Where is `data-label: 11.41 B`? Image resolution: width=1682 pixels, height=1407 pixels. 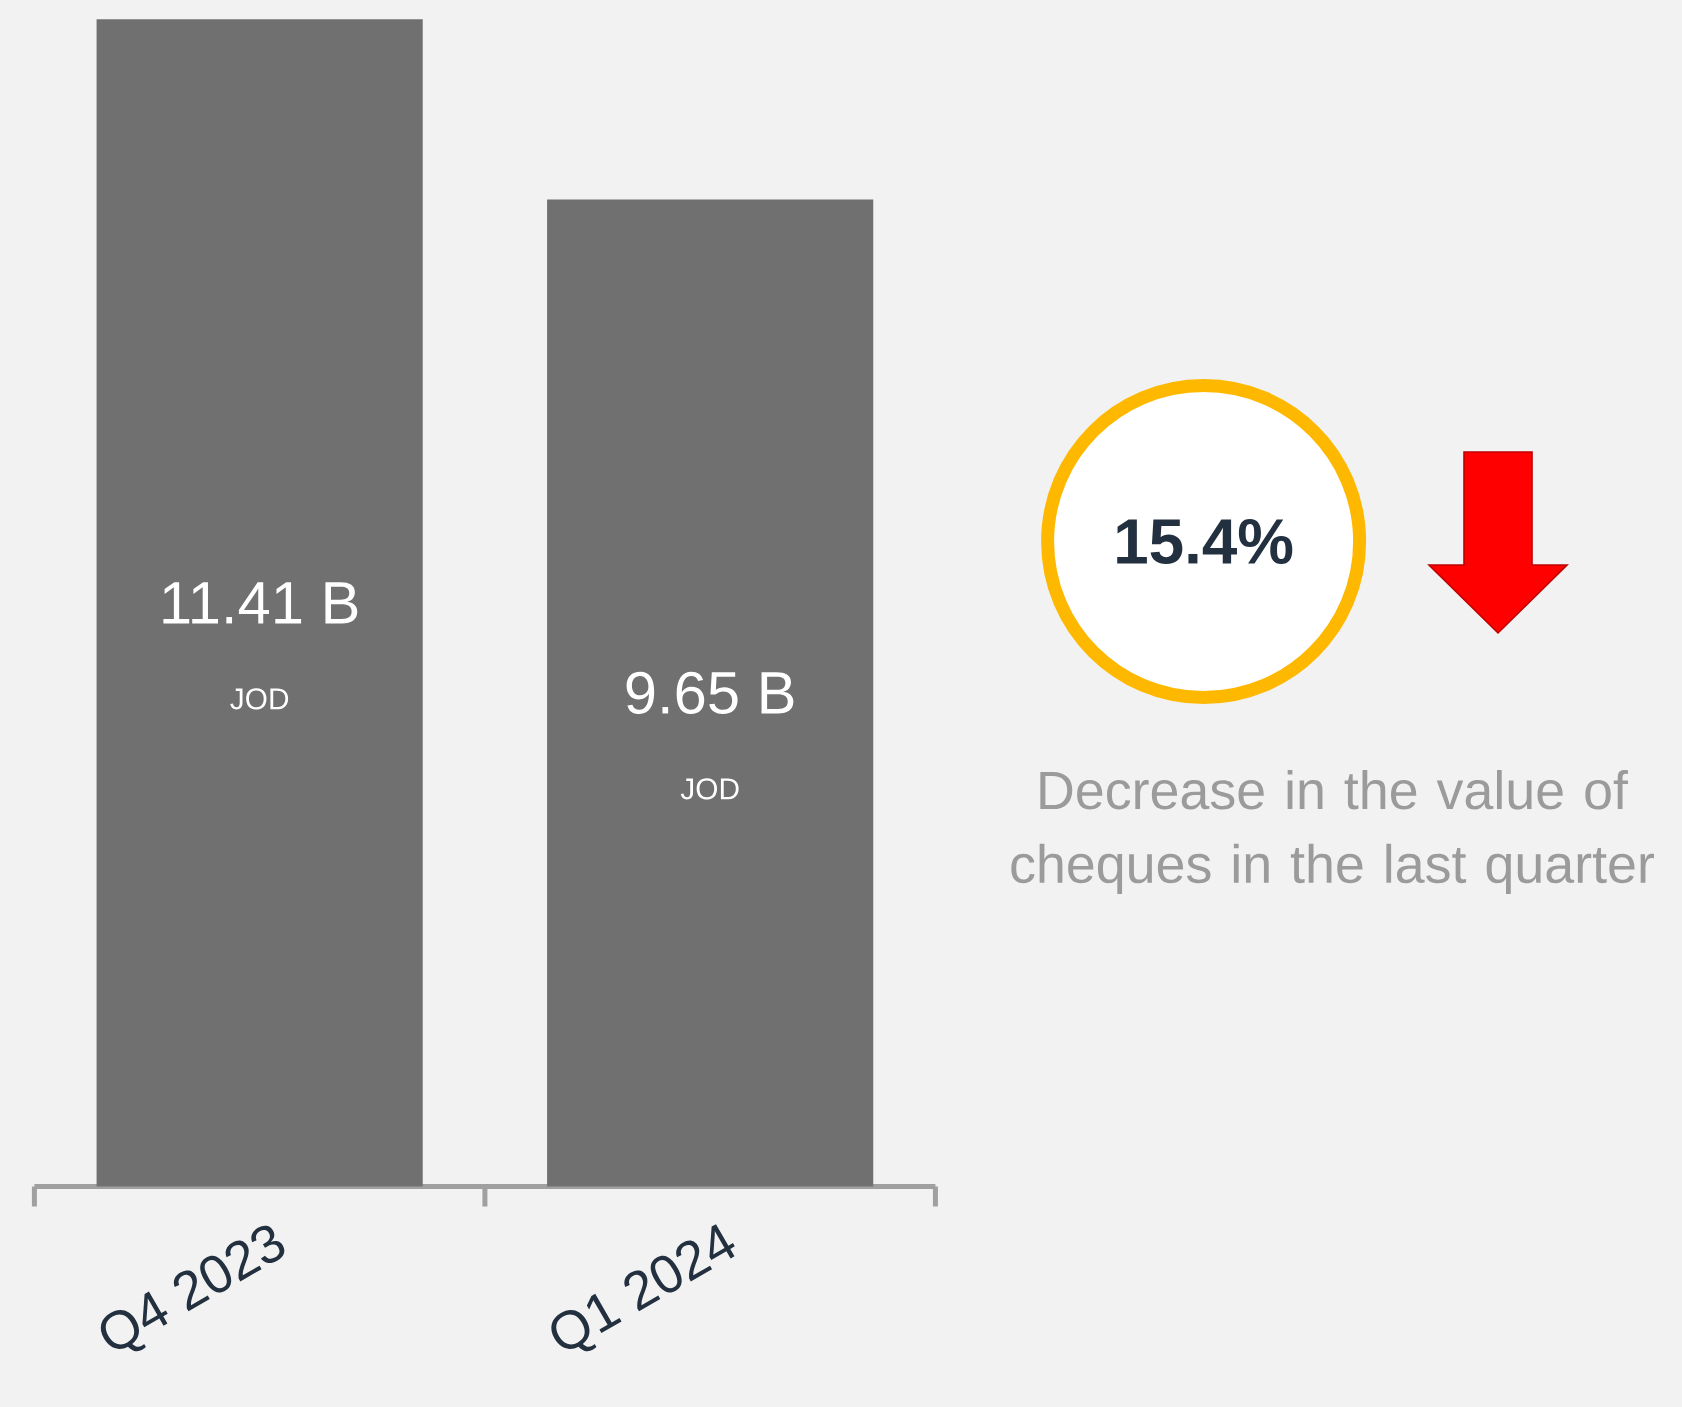 data-label: 11.41 B is located at coordinates (260, 603).